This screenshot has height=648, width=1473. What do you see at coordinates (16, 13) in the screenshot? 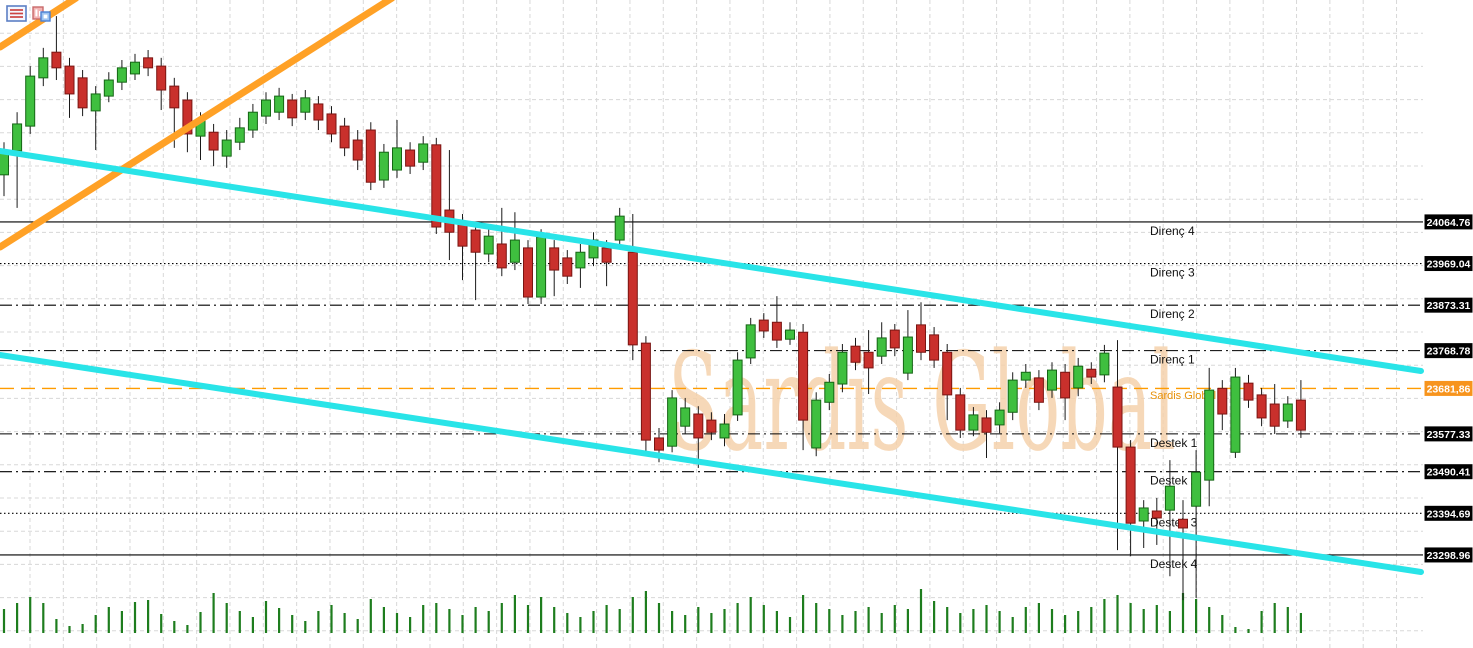
I see `table-icon` at bounding box center [16, 13].